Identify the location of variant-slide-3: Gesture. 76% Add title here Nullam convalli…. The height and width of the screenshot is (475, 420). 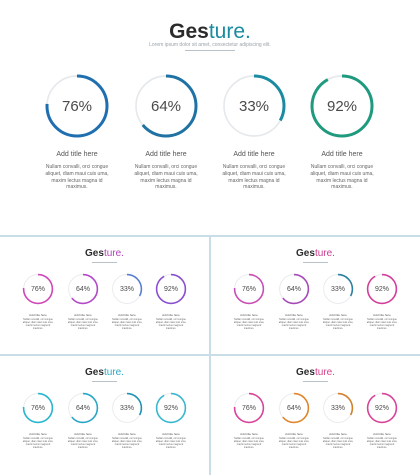
(104, 415).